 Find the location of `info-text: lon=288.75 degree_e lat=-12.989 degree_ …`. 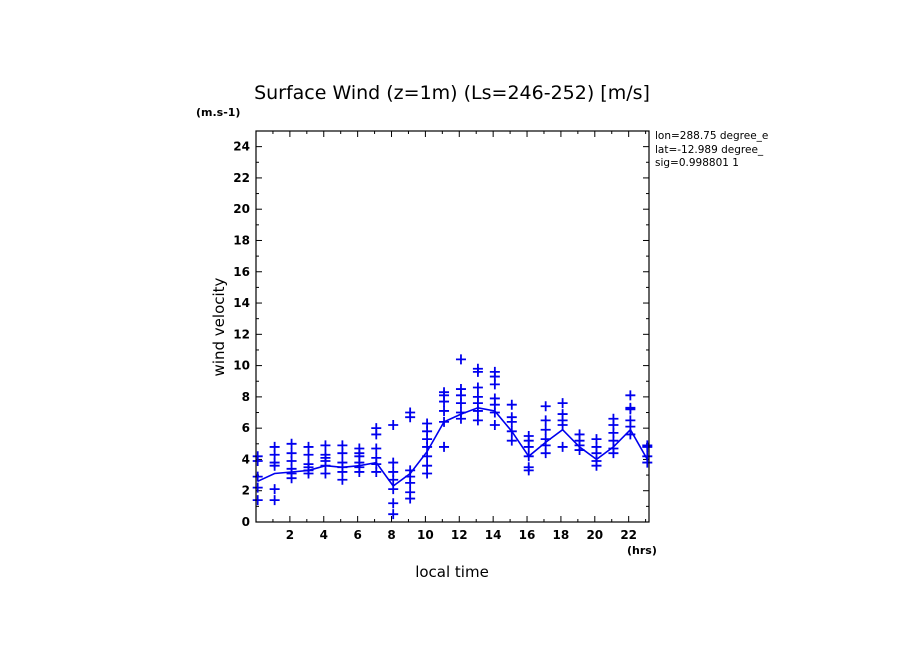

info-text: lon=288.75 degree_e lat=-12.989 degree_ … is located at coordinates (711, 149).